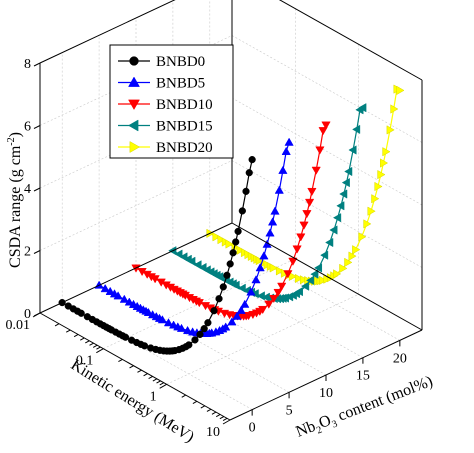 The height and width of the screenshot is (453, 474). I want to click on legend-label: BNBD10, so click(184, 105).